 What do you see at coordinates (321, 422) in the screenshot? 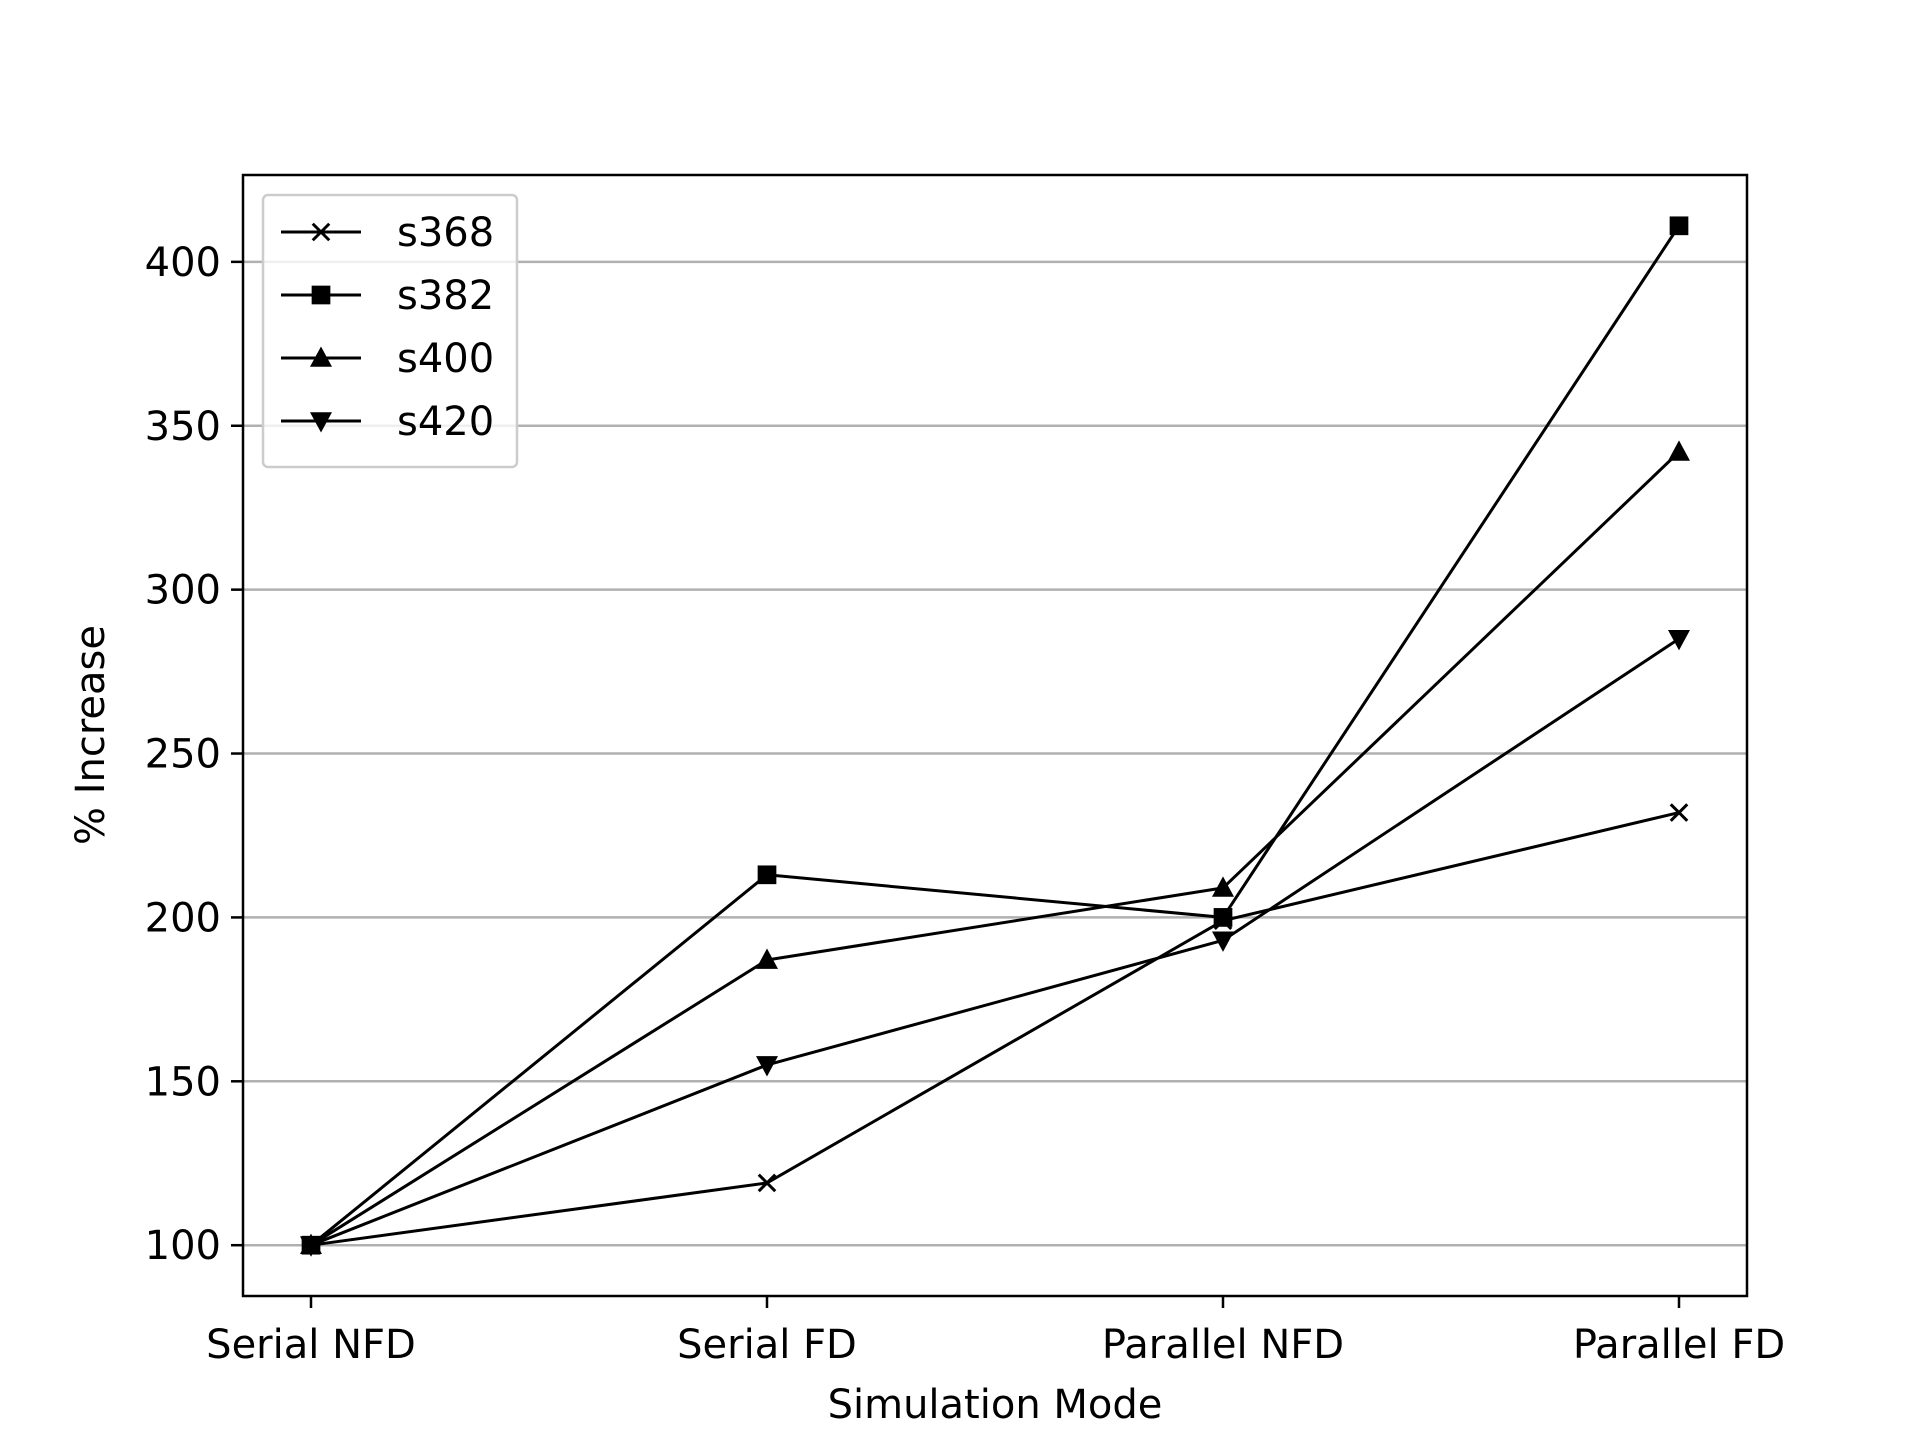
I see `legend-marker-s420` at bounding box center [321, 422].